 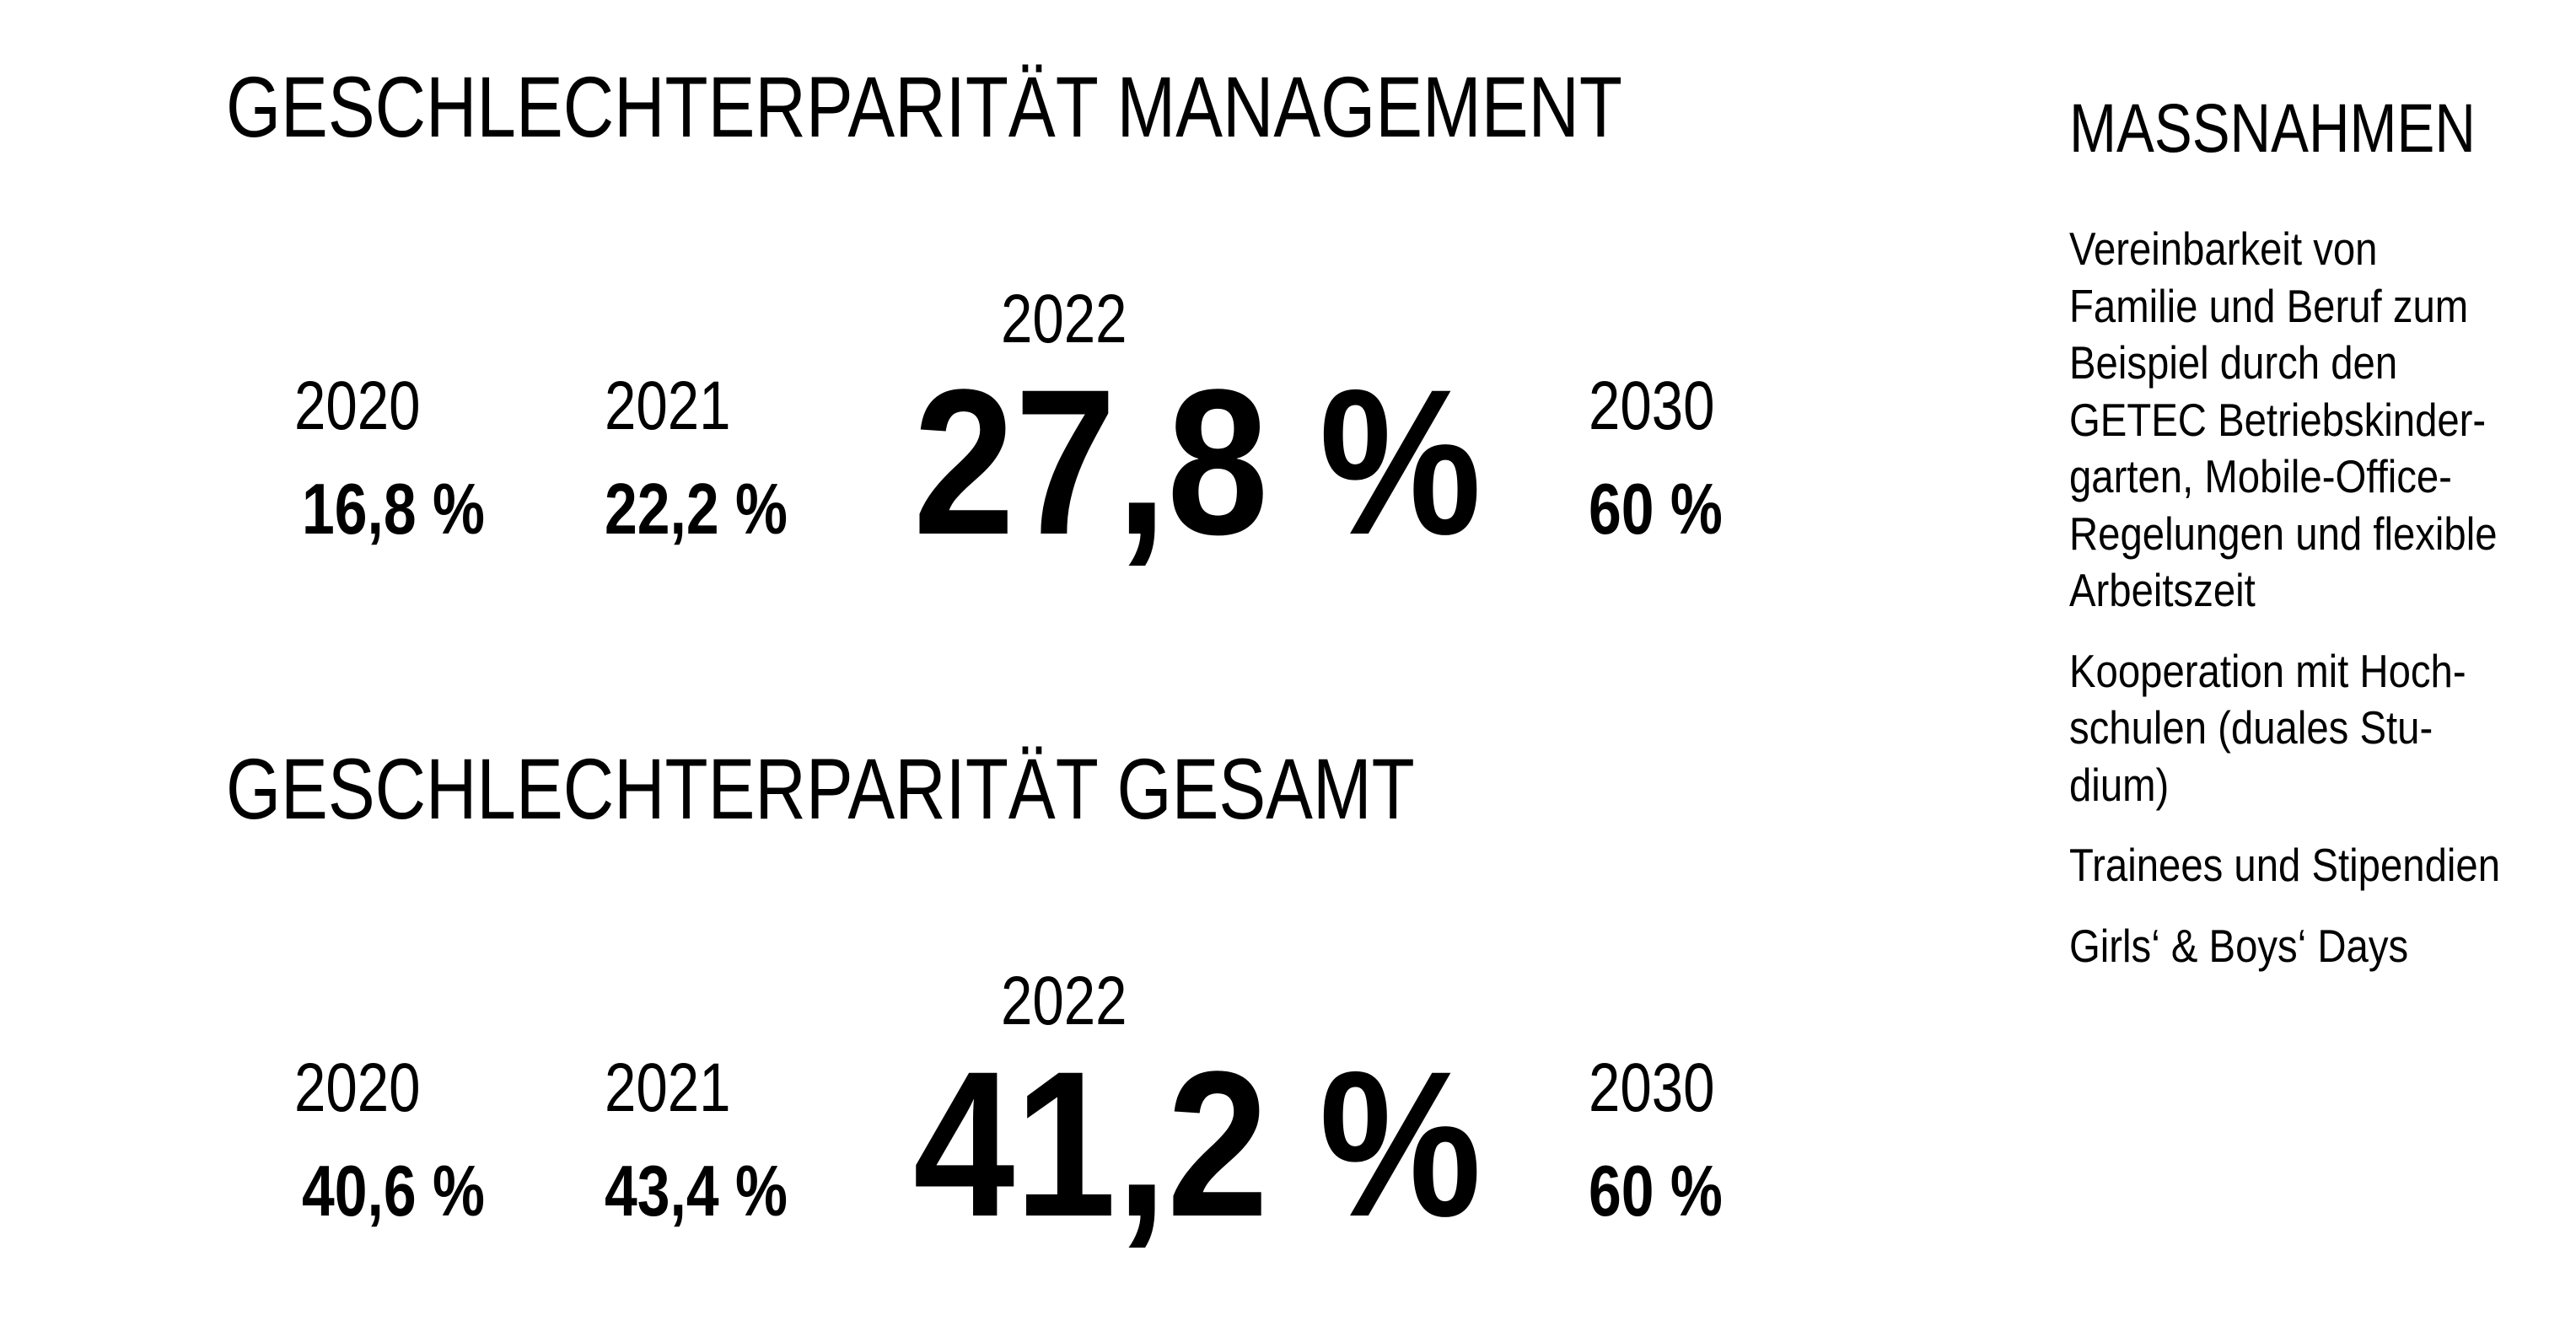 What do you see at coordinates (2272, 128) in the screenshot?
I see `measures-title: MASSNAHMEN` at bounding box center [2272, 128].